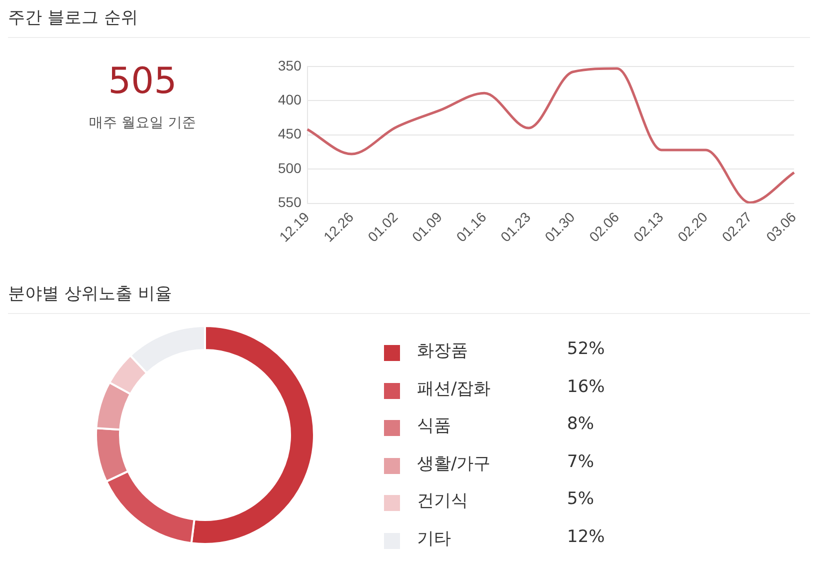  Describe the element at coordinates (580, 462) in the screenshot. I see `data-label: 7%` at that location.